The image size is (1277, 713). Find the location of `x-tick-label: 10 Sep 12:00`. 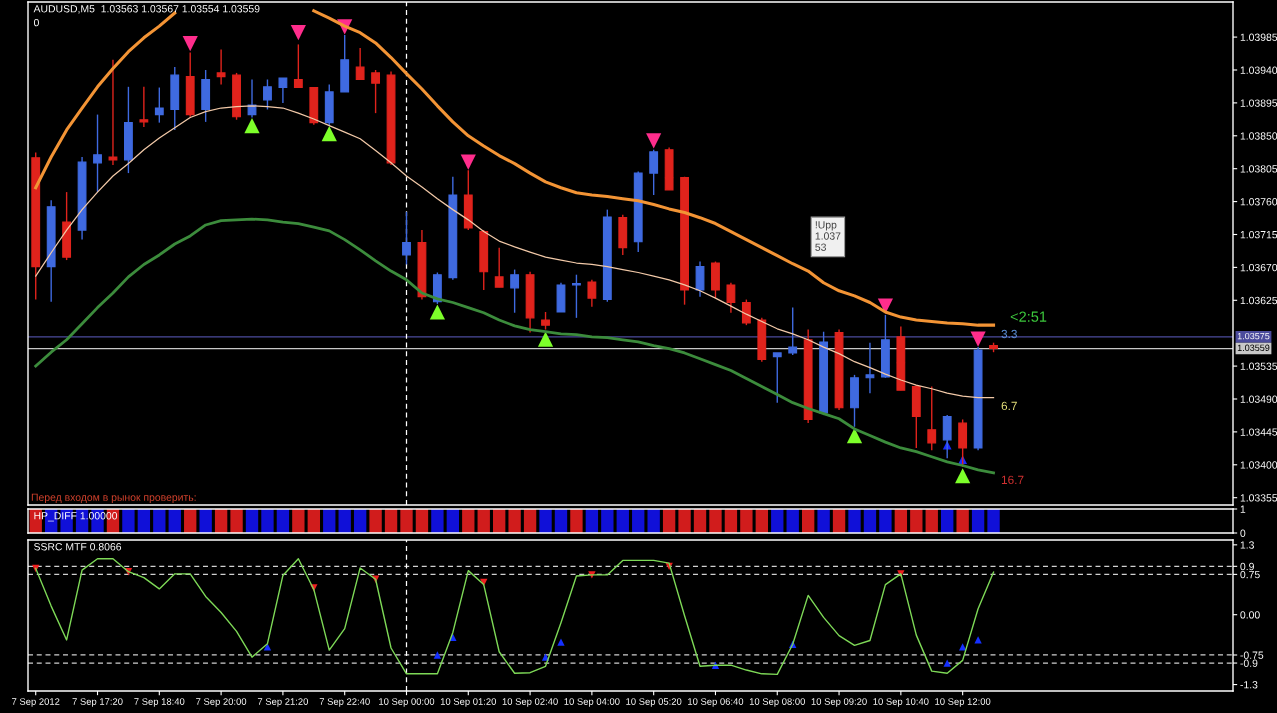

x-tick-label: 10 Sep 12:00 is located at coordinates (963, 702).